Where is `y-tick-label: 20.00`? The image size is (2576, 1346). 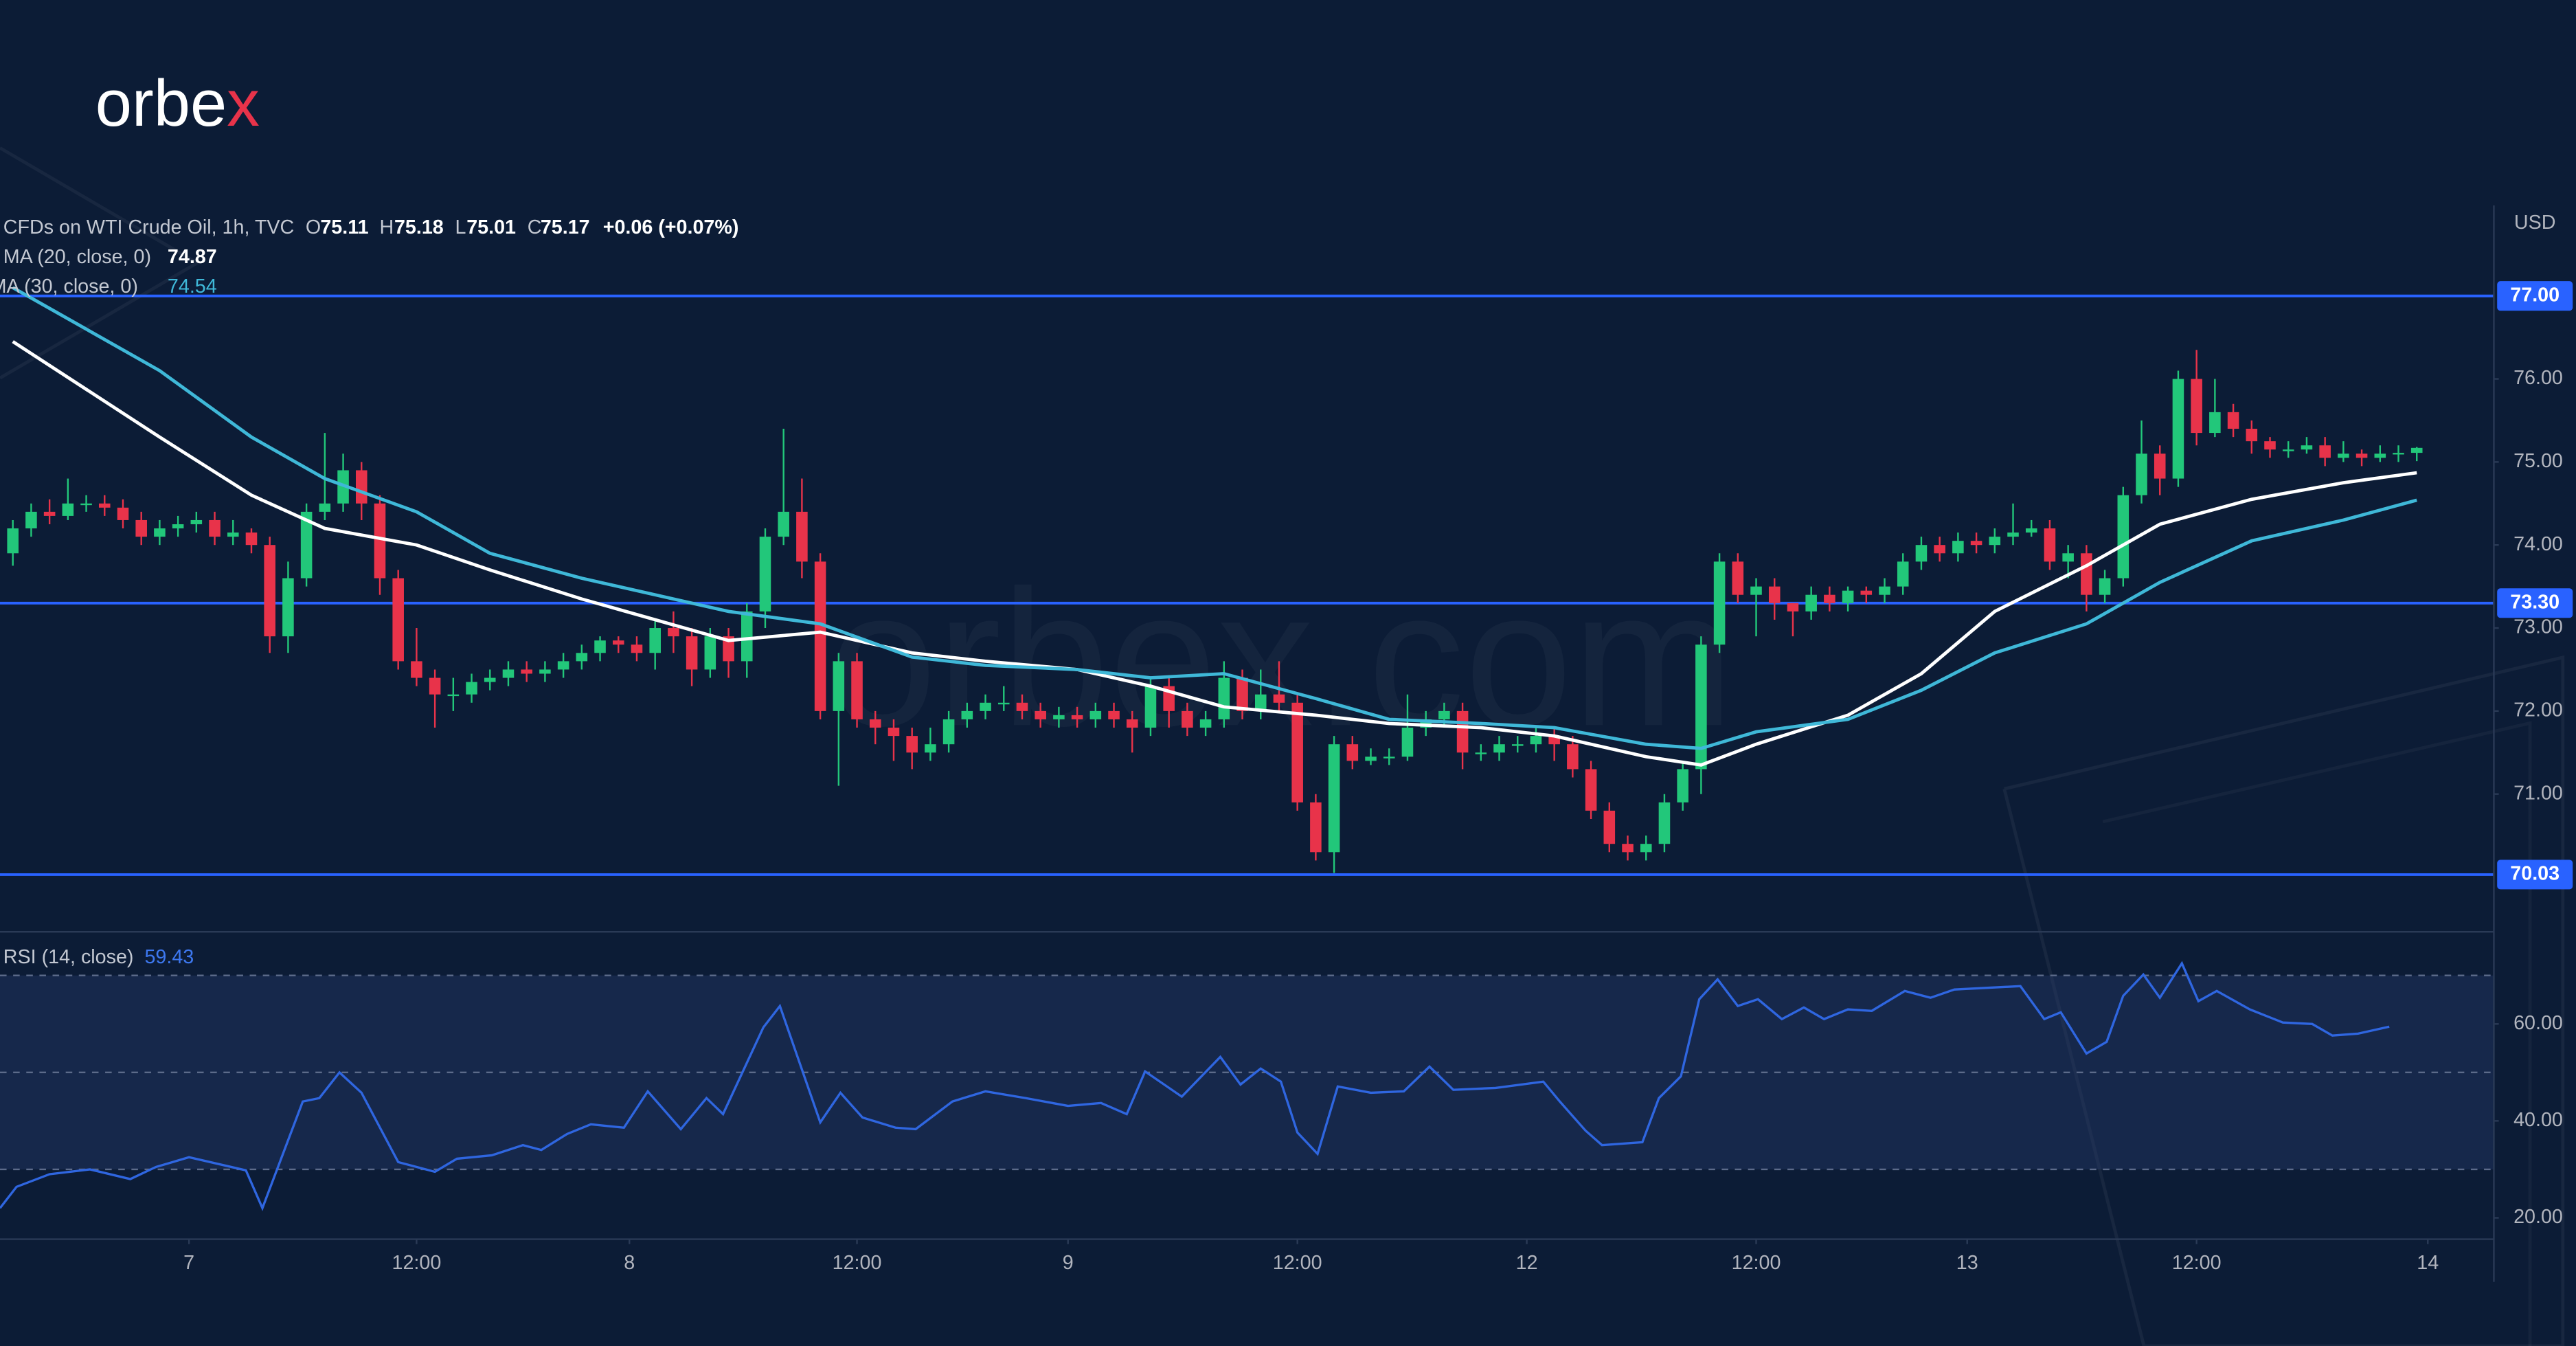 y-tick-label: 20.00 is located at coordinates (2538, 1217).